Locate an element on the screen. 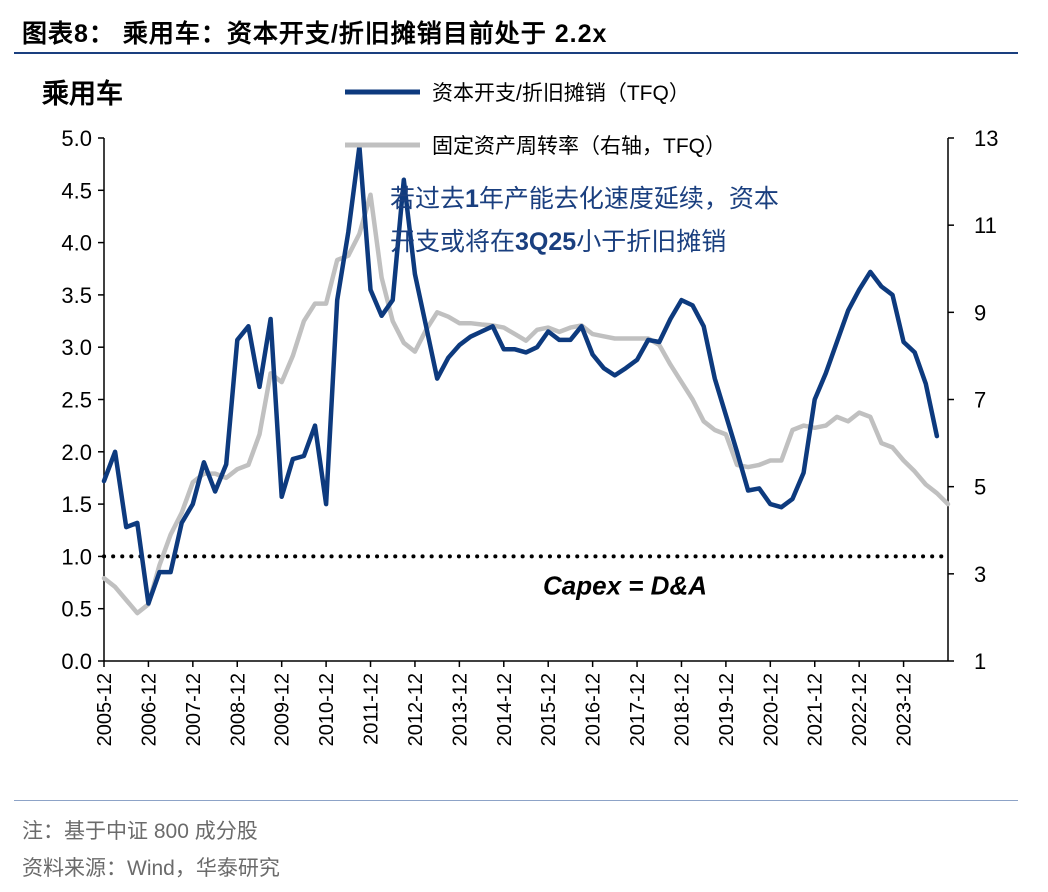 This screenshot has width=1048, height=892. y-left-tick-label: 0.0 is located at coordinates (76, 661).